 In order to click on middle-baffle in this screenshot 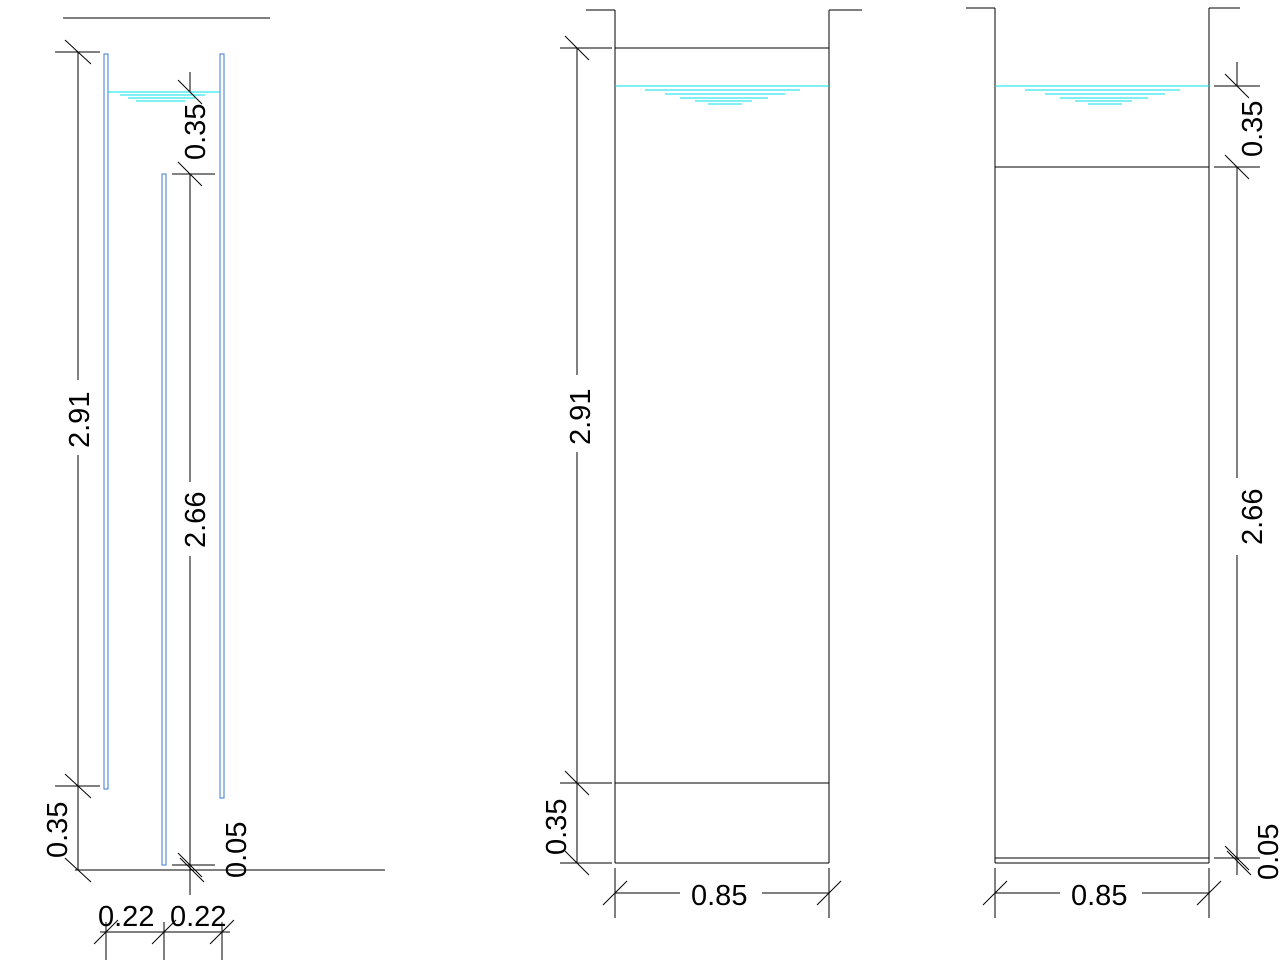, I will do `click(164, 519)`.